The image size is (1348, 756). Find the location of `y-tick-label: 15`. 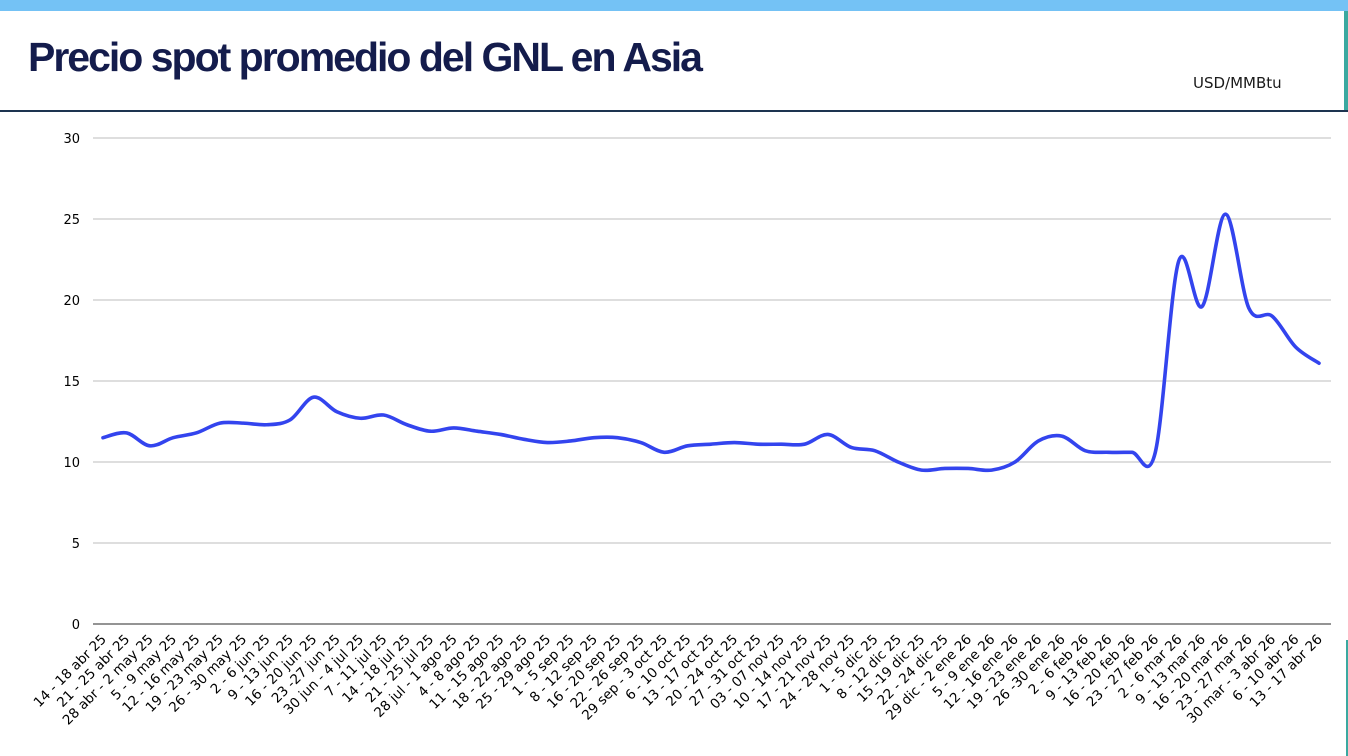

y-tick-label: 15 is located at coordinates (71, 382).